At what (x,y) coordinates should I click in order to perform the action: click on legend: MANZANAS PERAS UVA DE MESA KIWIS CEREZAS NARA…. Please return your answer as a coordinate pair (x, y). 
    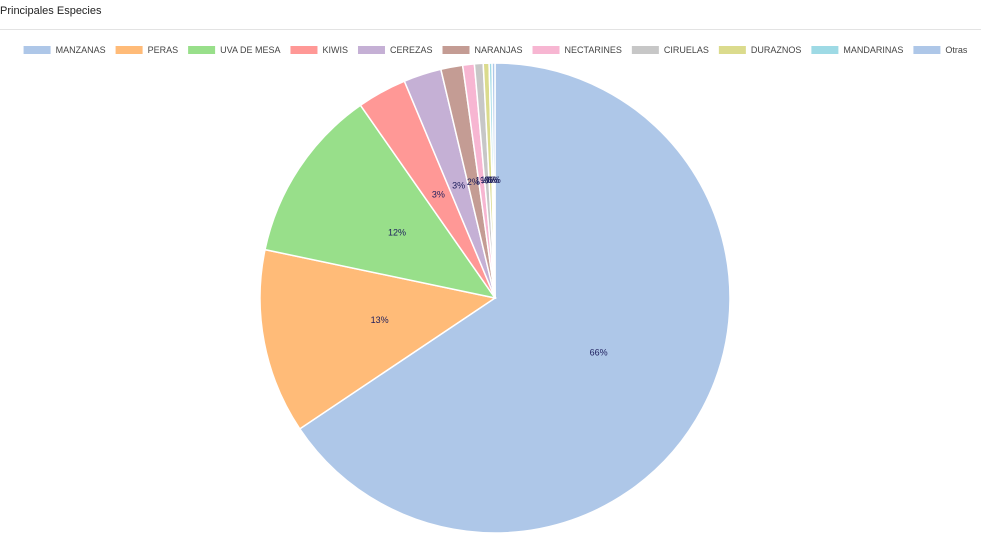
    Looking at the image, I should click on (495, 50).